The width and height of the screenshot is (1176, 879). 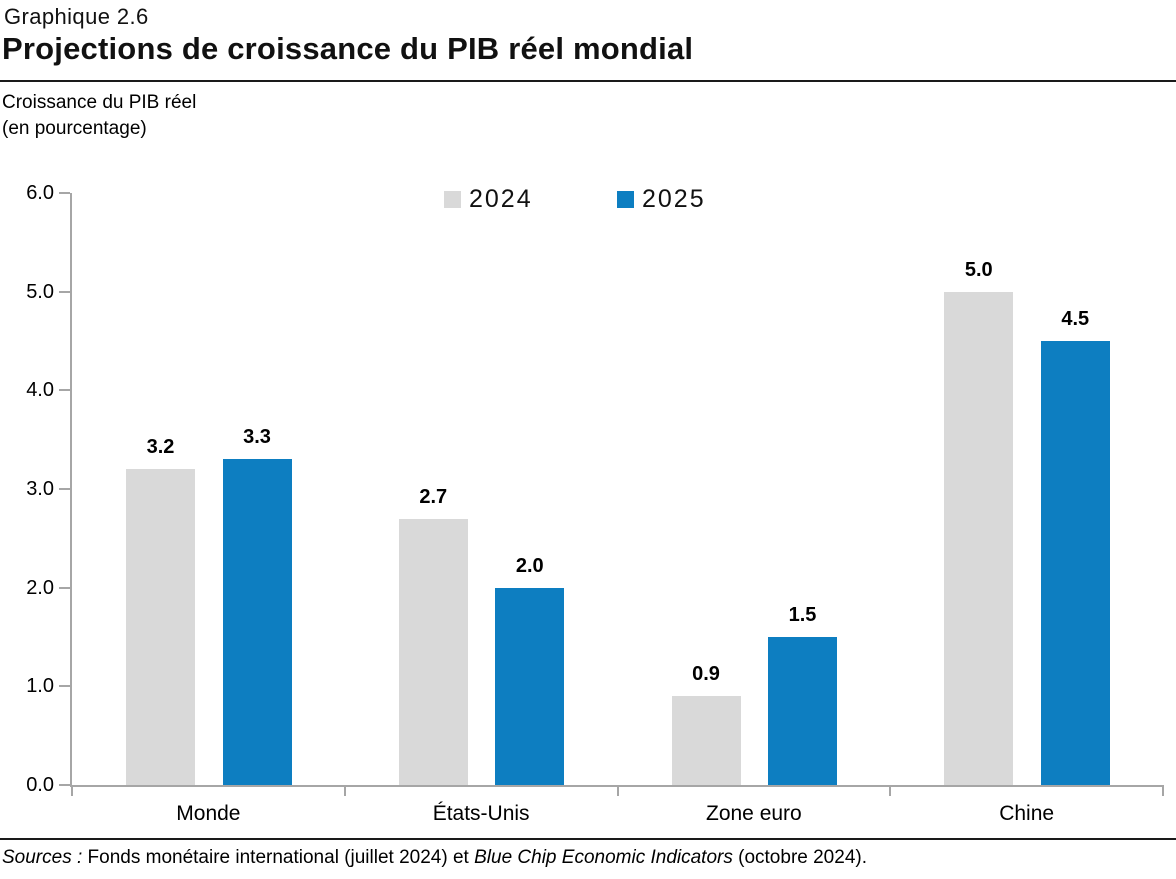 What do you see at coordinates (76, 16) in the screenshot?
I see `figure-number: Graphique 2.6` at bounding box center [76, 16].